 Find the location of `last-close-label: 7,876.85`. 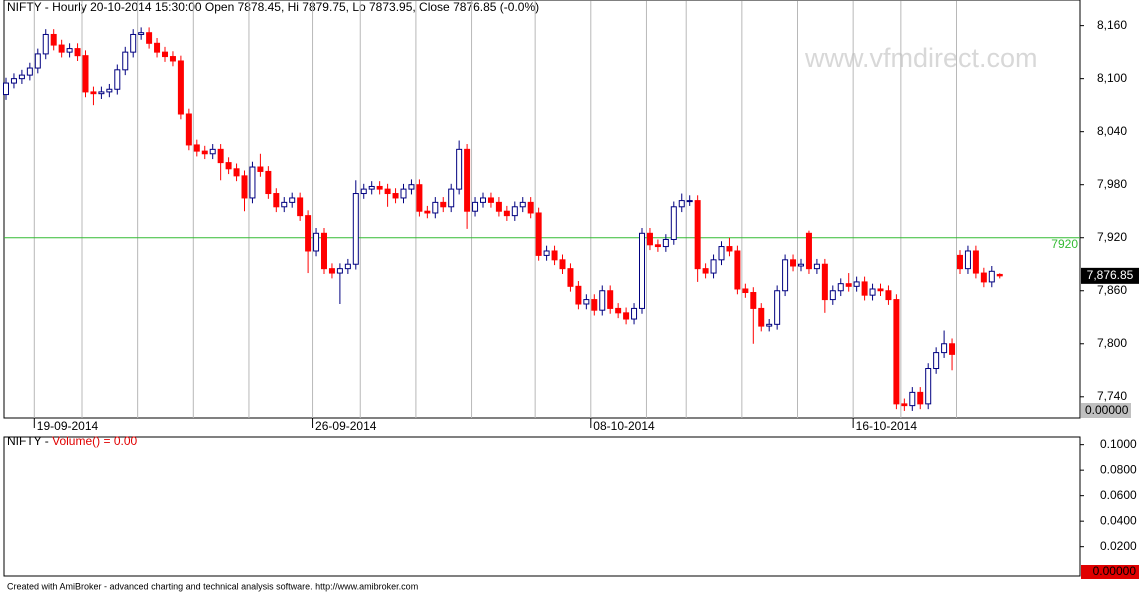

last-close-label: 7,876.85 is located at coordinates (1110, 275).